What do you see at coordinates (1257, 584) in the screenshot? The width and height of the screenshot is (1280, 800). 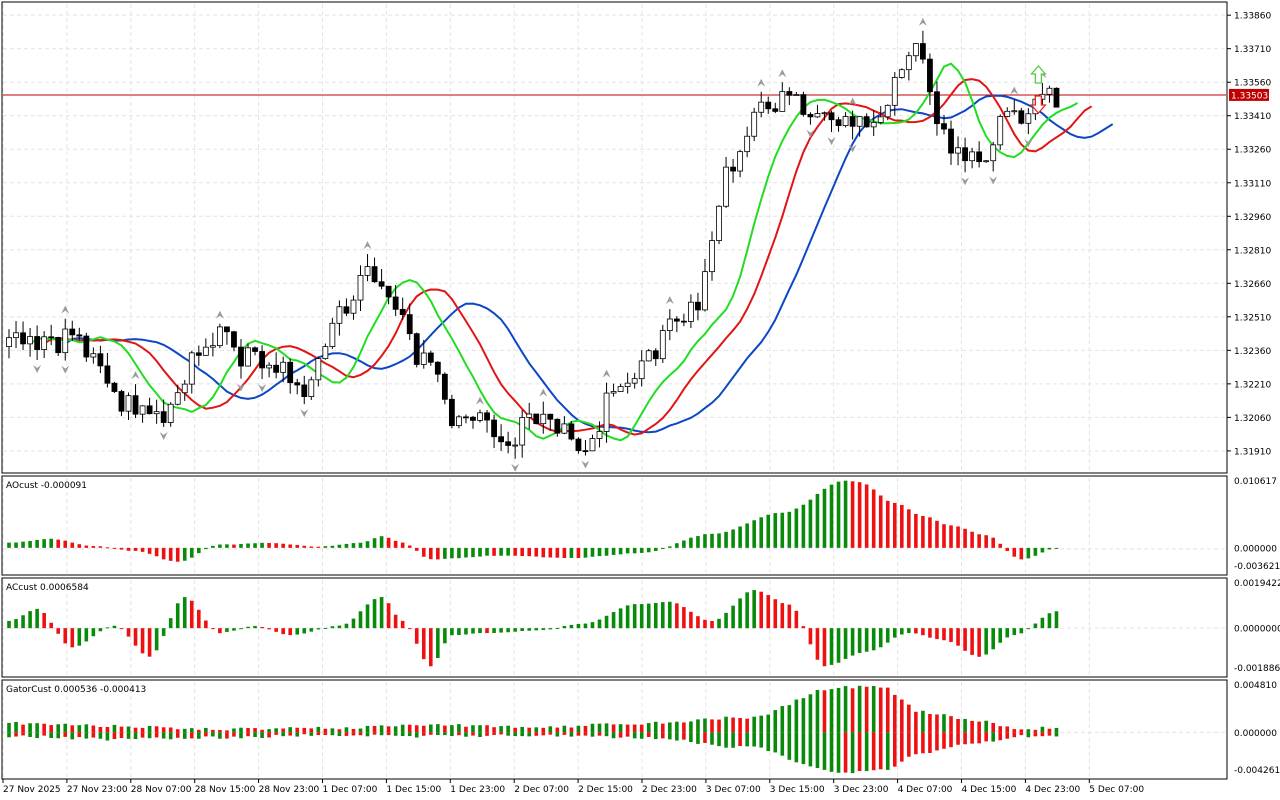 I see `indicator-tick-label: 0.0019422` at bounding box center [1257, 584].